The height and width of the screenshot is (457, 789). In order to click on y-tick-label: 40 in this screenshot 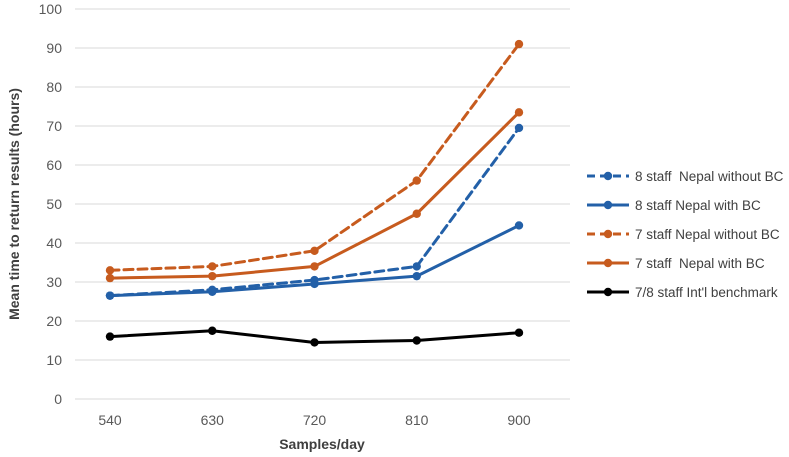, I will do `click(54, 243)`.